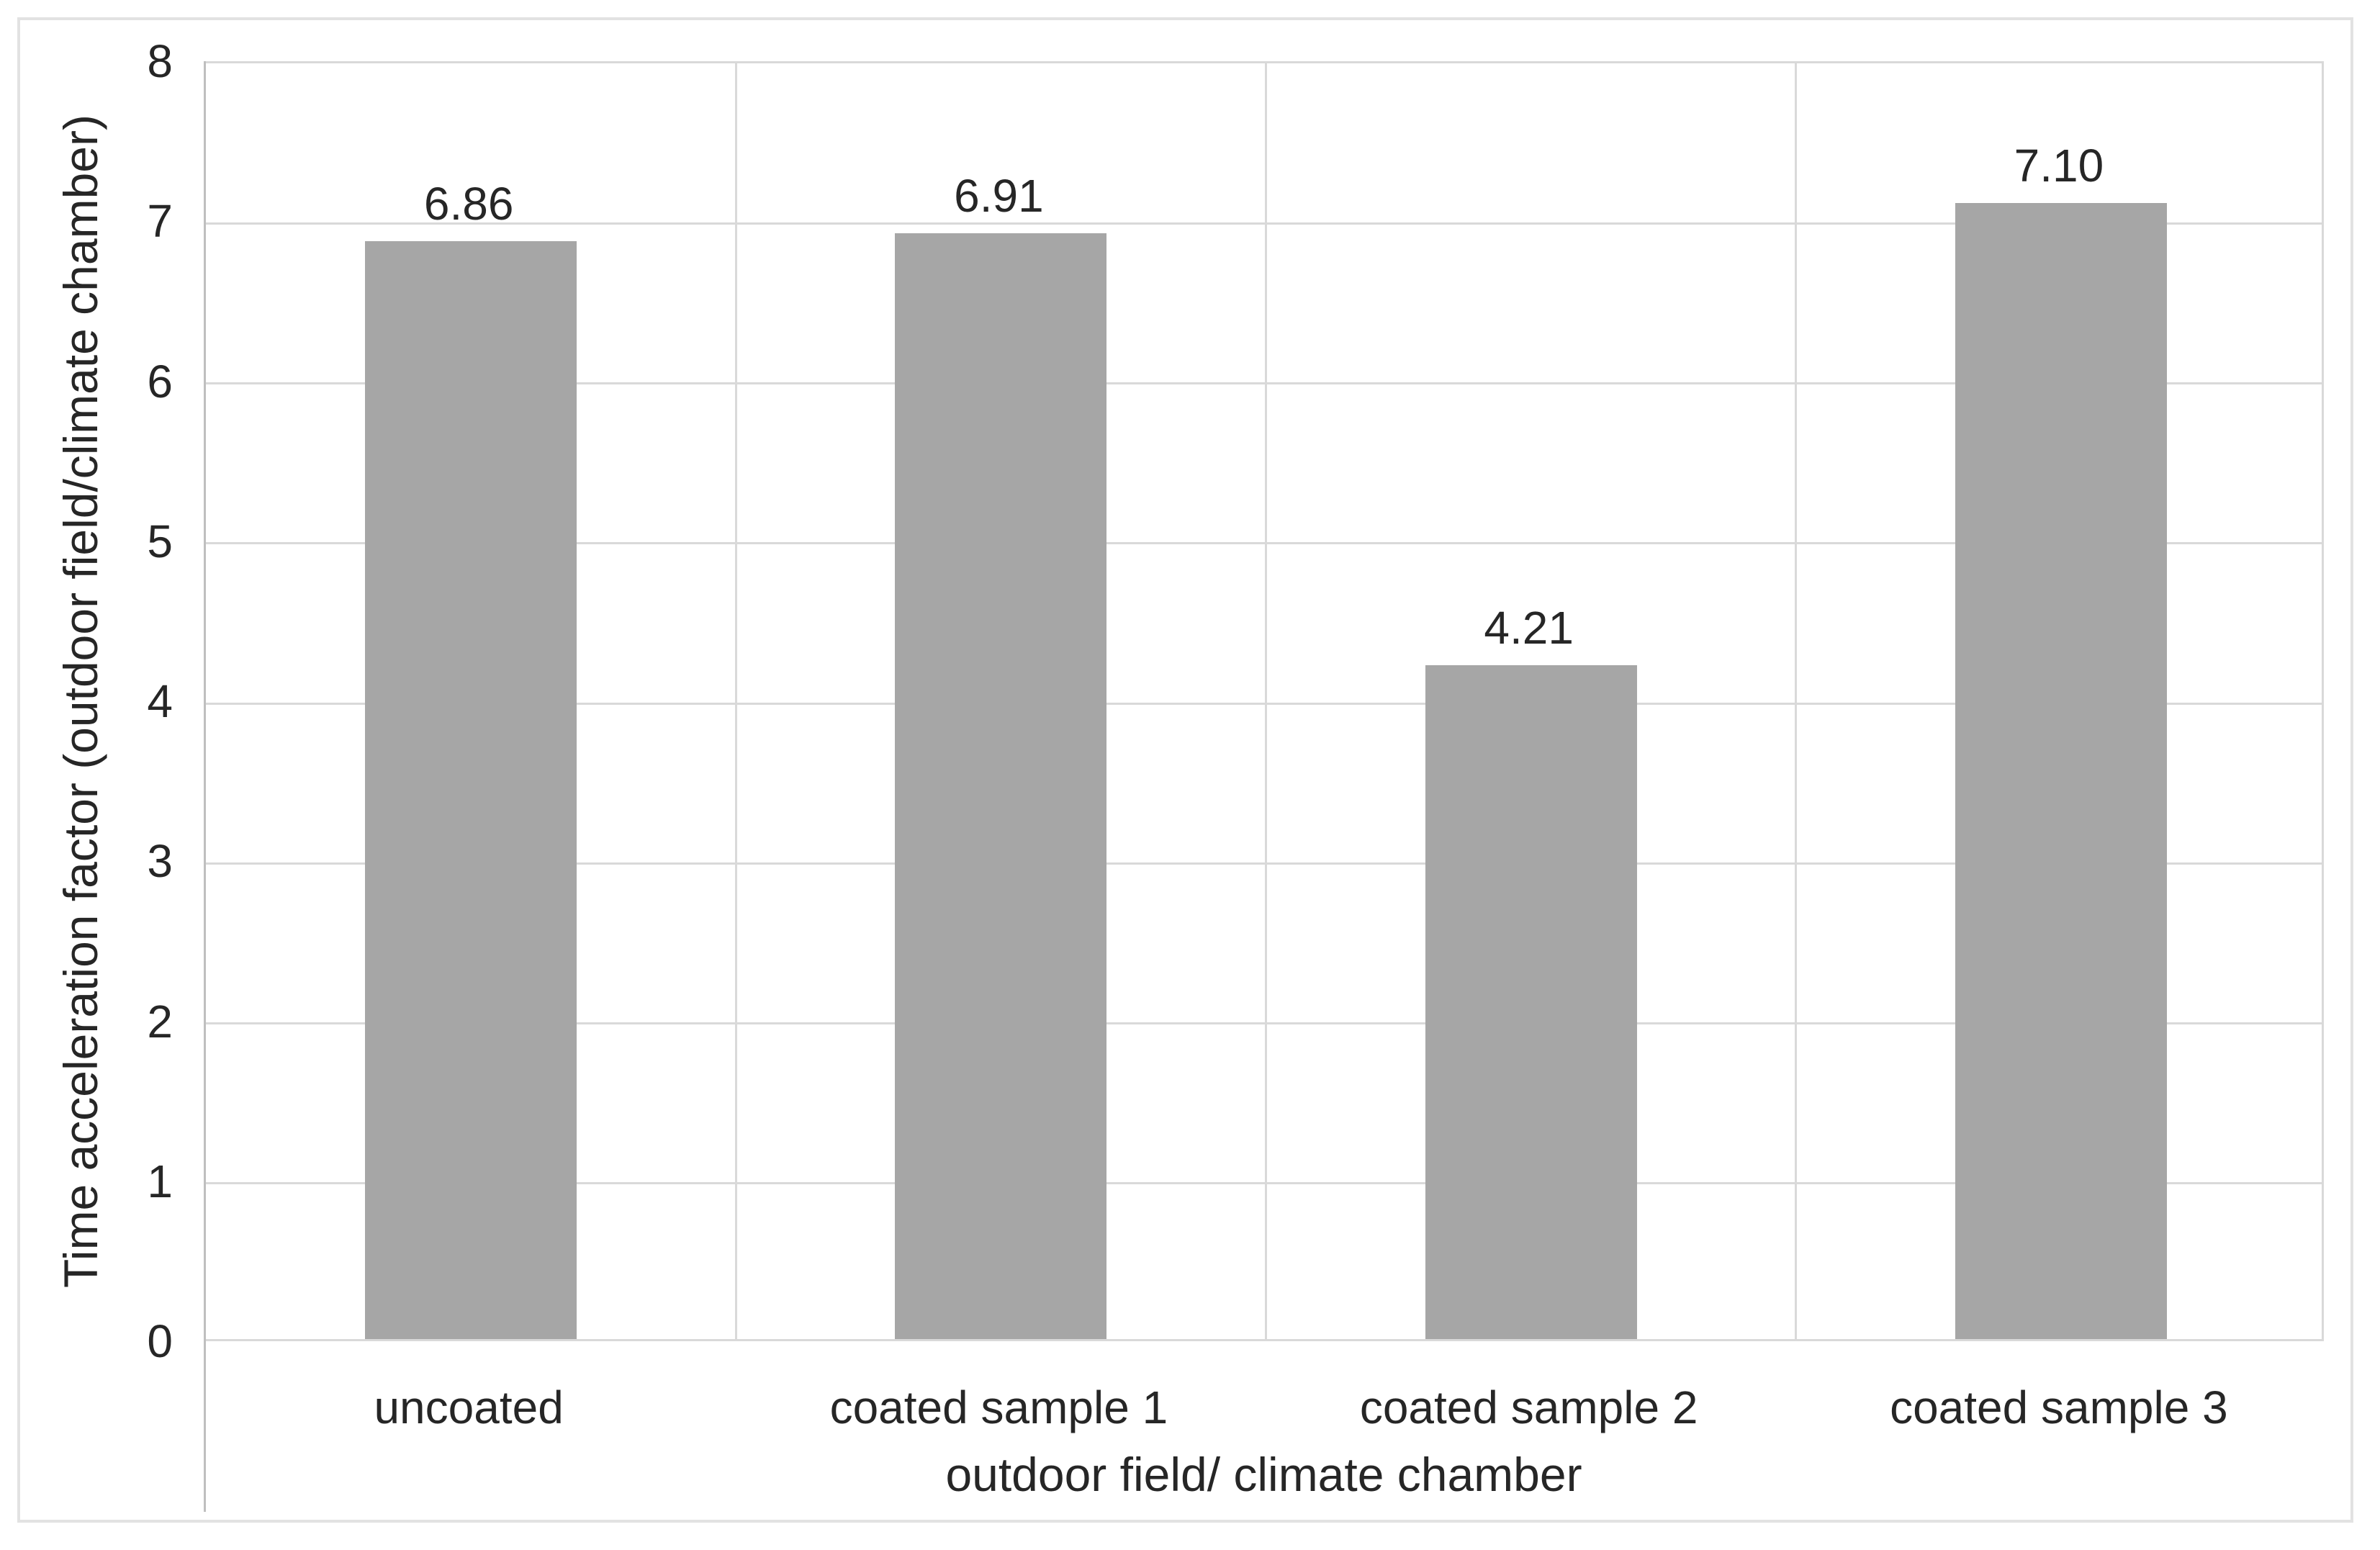  Describe the element at coordinates (1528, 1407) in the screenshot. I see `x-category-label: coated sample 2` at that location.